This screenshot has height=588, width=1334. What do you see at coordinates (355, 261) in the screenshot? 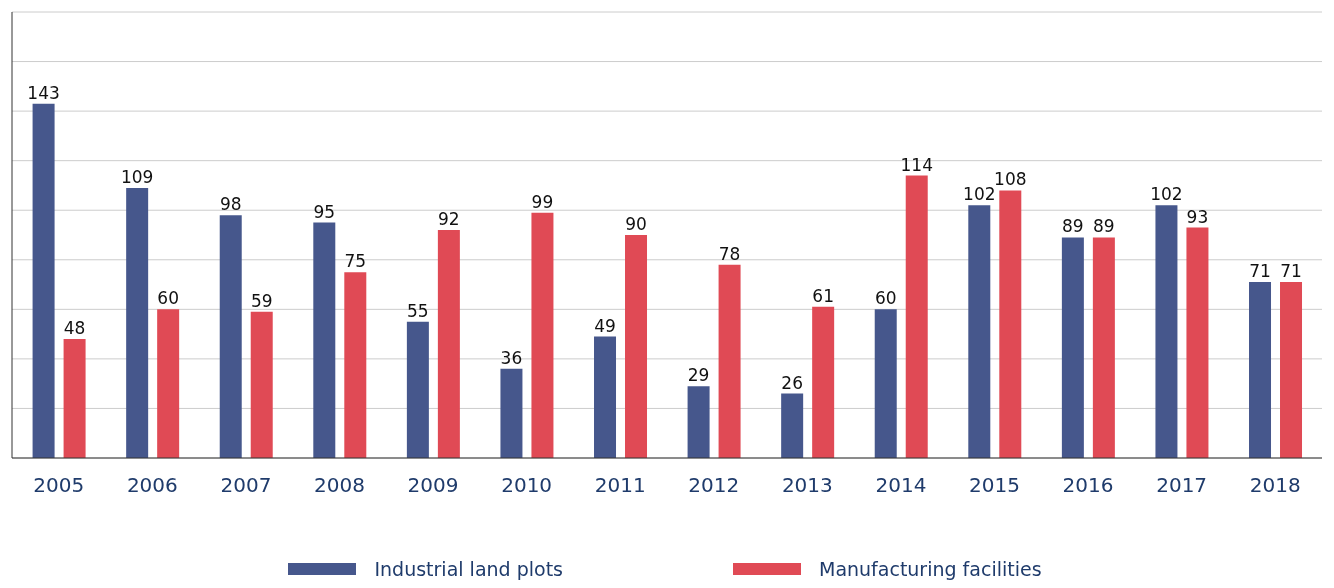
I see `data-label: 75` at bounding box center [355, 261].